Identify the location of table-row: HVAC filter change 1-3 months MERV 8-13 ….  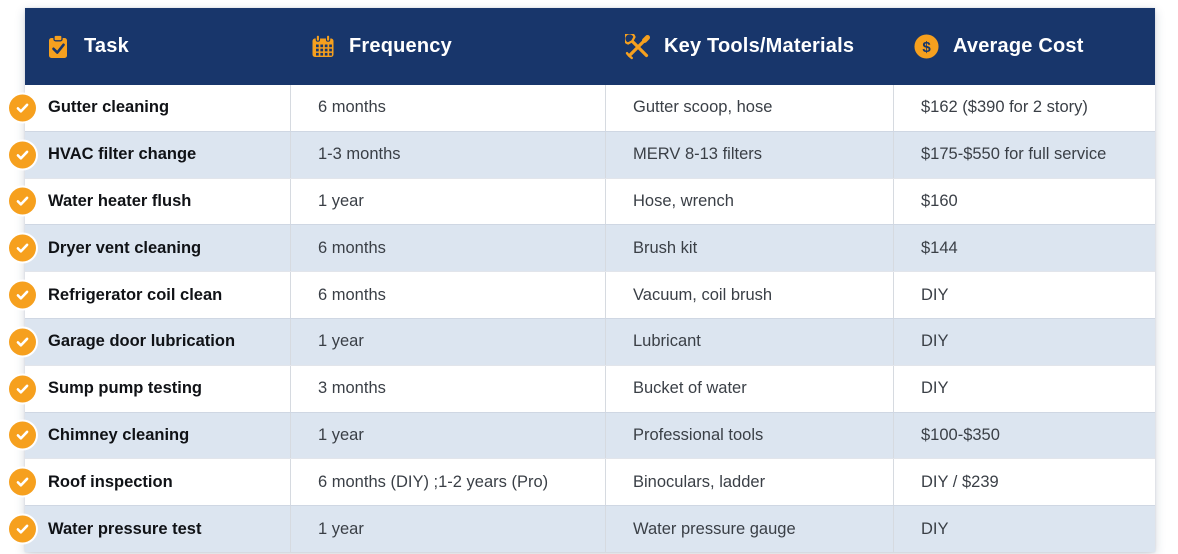
(582, 154).